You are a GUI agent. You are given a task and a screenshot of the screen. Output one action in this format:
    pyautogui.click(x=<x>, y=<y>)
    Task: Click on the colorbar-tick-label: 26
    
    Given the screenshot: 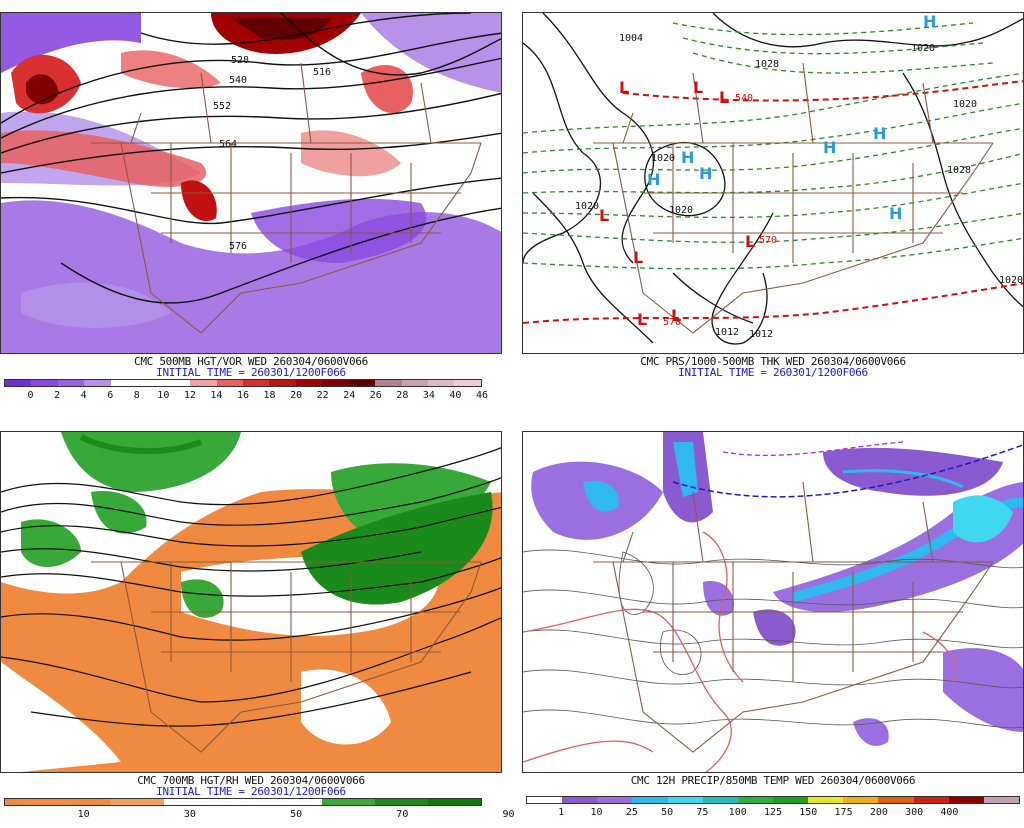 What is the action you would take?
    pyautogui.click(x=375, y=395)
    